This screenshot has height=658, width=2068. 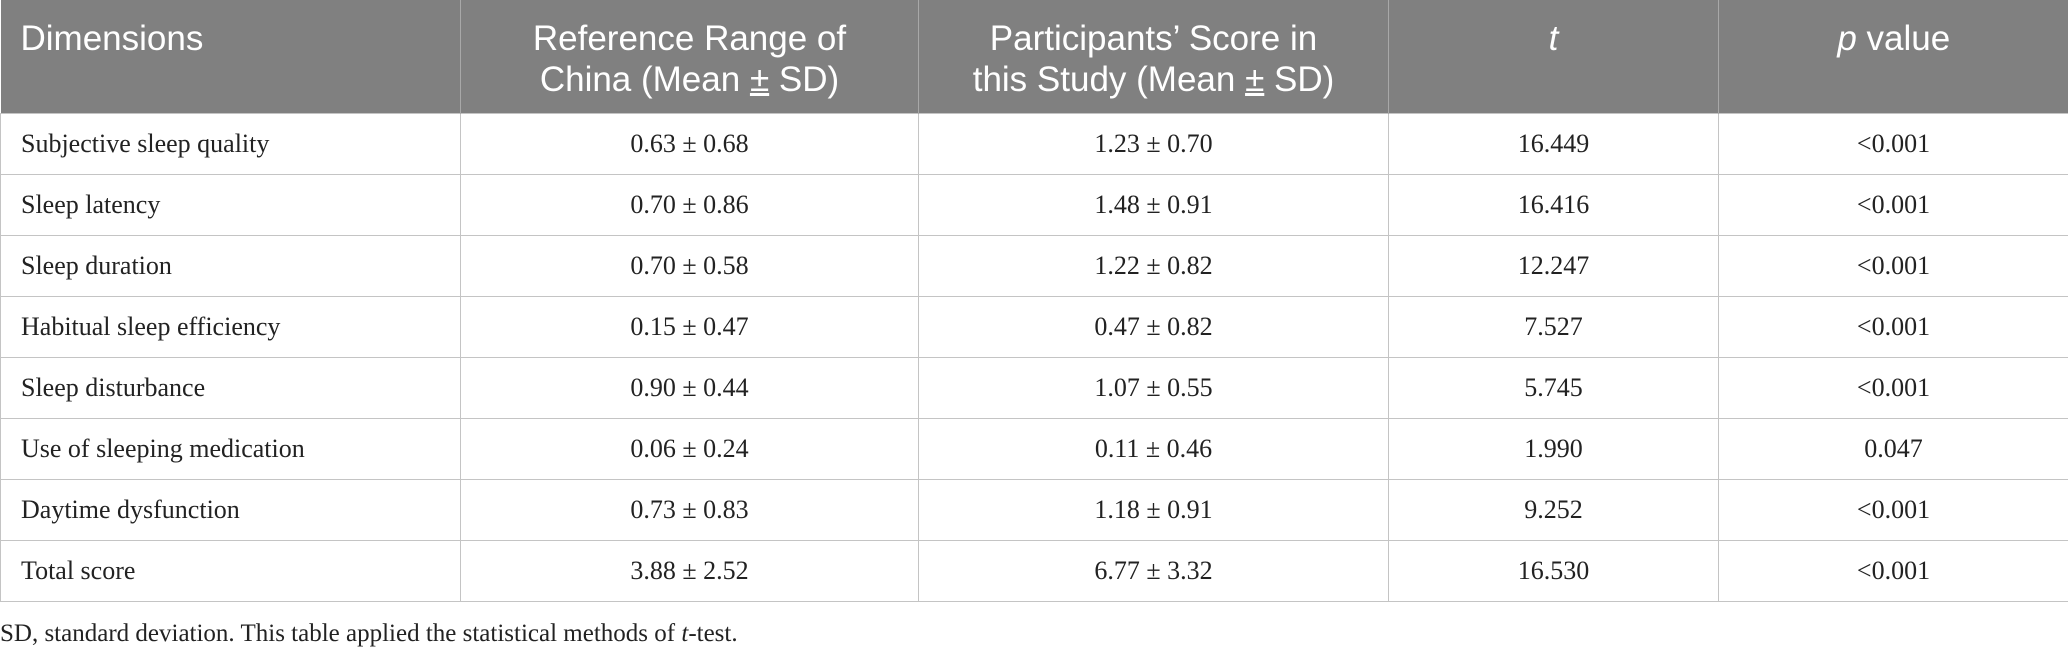 I want to click on header-p-value: p value, so click(x=1893, y=56).